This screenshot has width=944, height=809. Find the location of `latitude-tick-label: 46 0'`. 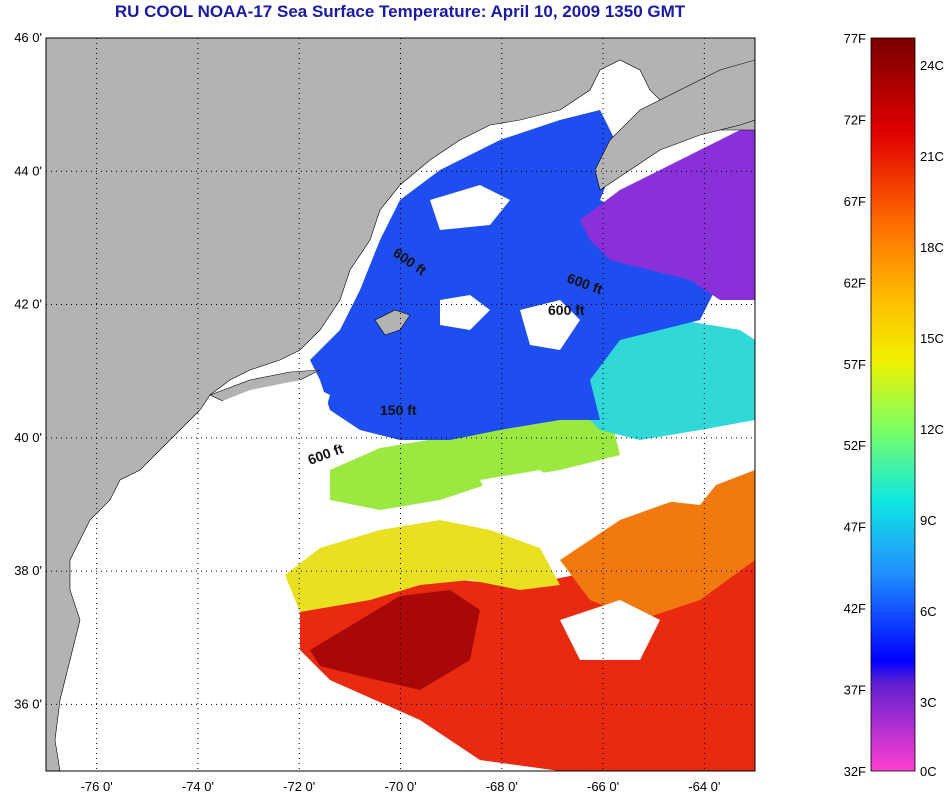

latitude-tick-label: 46 0' is located at coordinates (28, 37).